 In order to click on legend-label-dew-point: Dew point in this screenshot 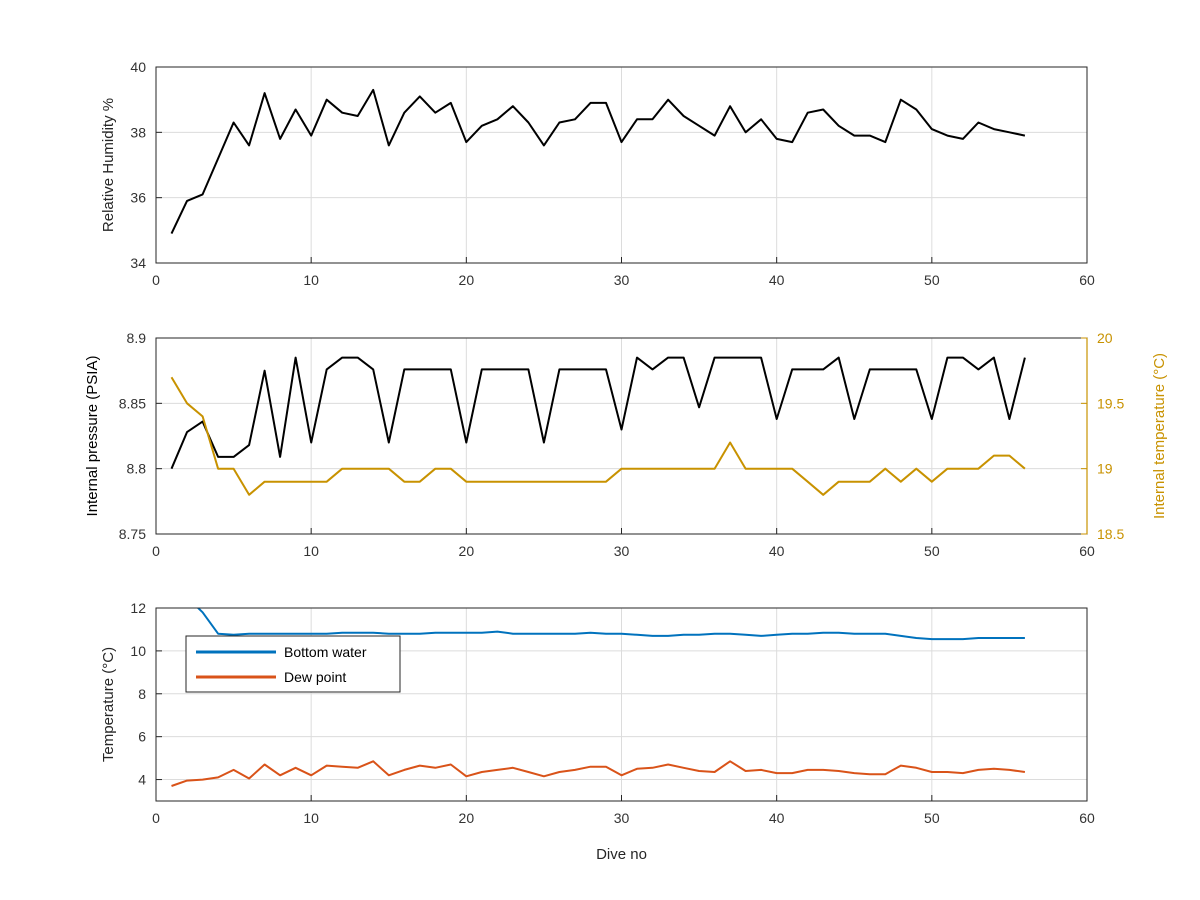, I will do `click(315, 677)`.